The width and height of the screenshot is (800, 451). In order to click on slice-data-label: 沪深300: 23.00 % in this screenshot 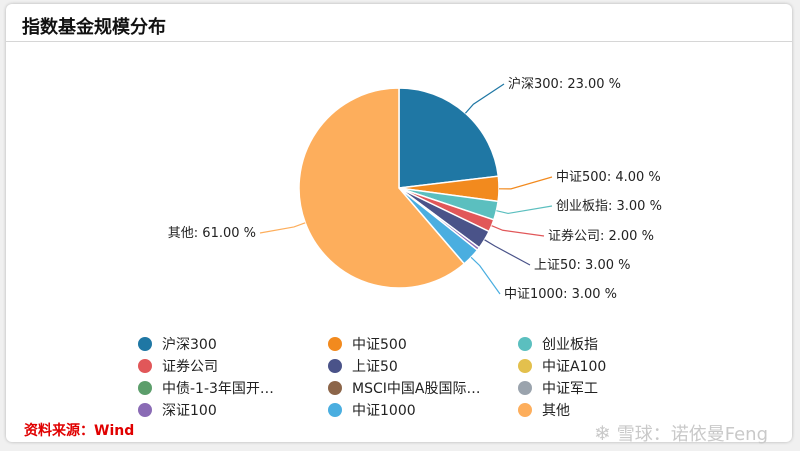, I will do `click(564, 84)`.